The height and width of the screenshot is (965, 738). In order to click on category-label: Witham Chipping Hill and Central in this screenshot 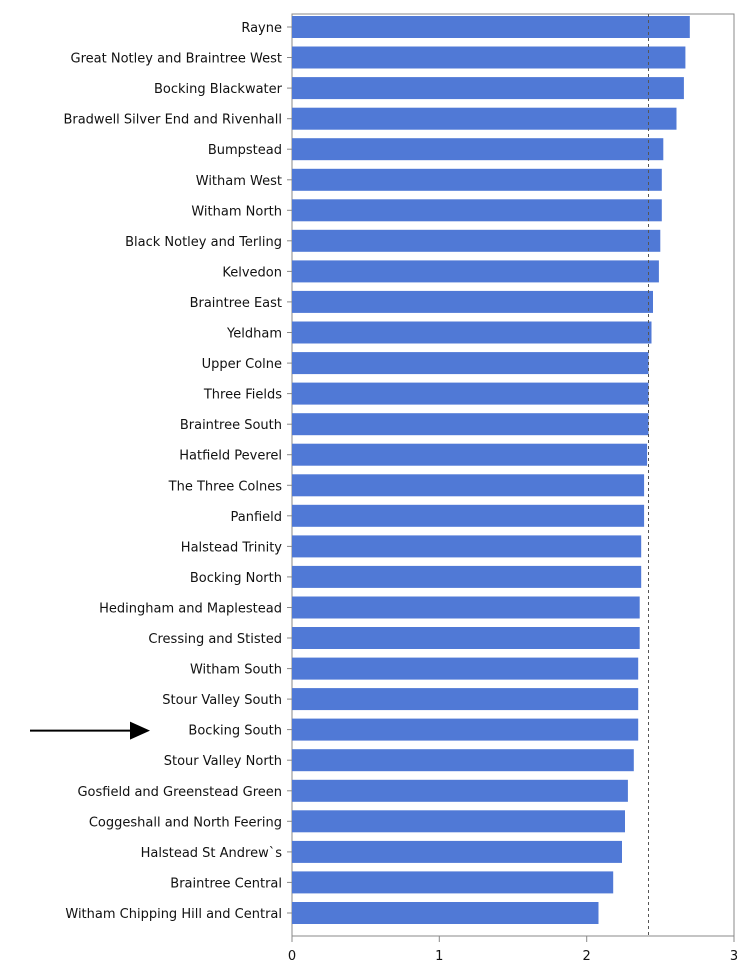, I will do `click(173, 914)`.